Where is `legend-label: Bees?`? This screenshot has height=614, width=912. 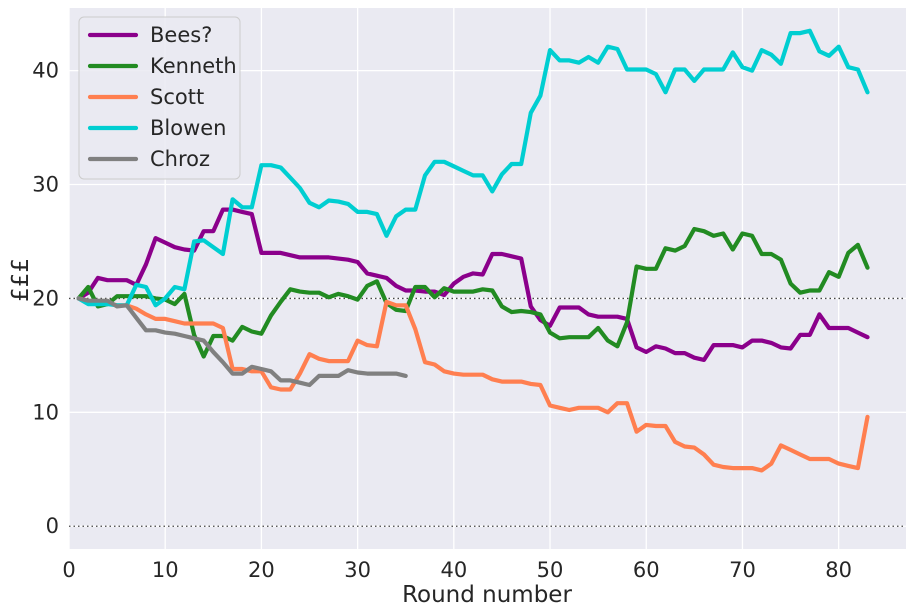 legend-label: Bees? is located at coordinates (181, 35).